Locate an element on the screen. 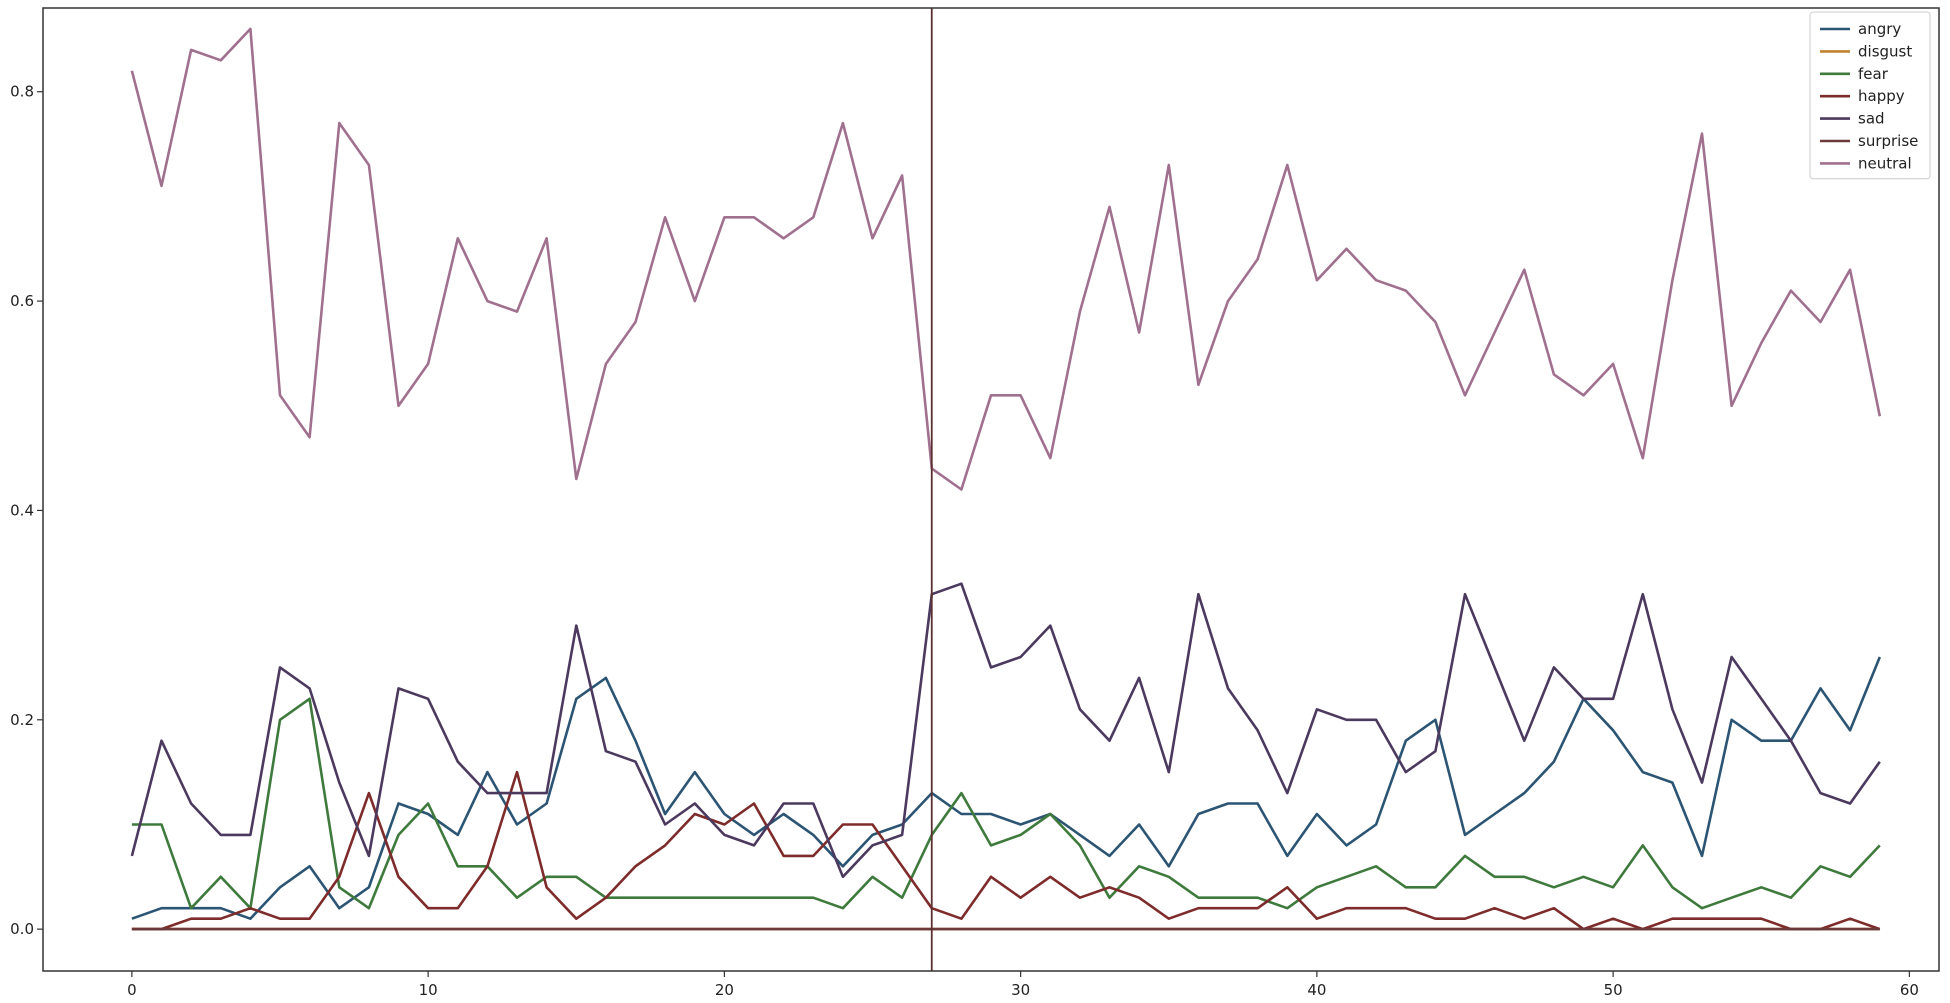 The width and height of the screenshot is (1950, 1003). y-tick-label: 0.8 is located at coordinates (22, 92).